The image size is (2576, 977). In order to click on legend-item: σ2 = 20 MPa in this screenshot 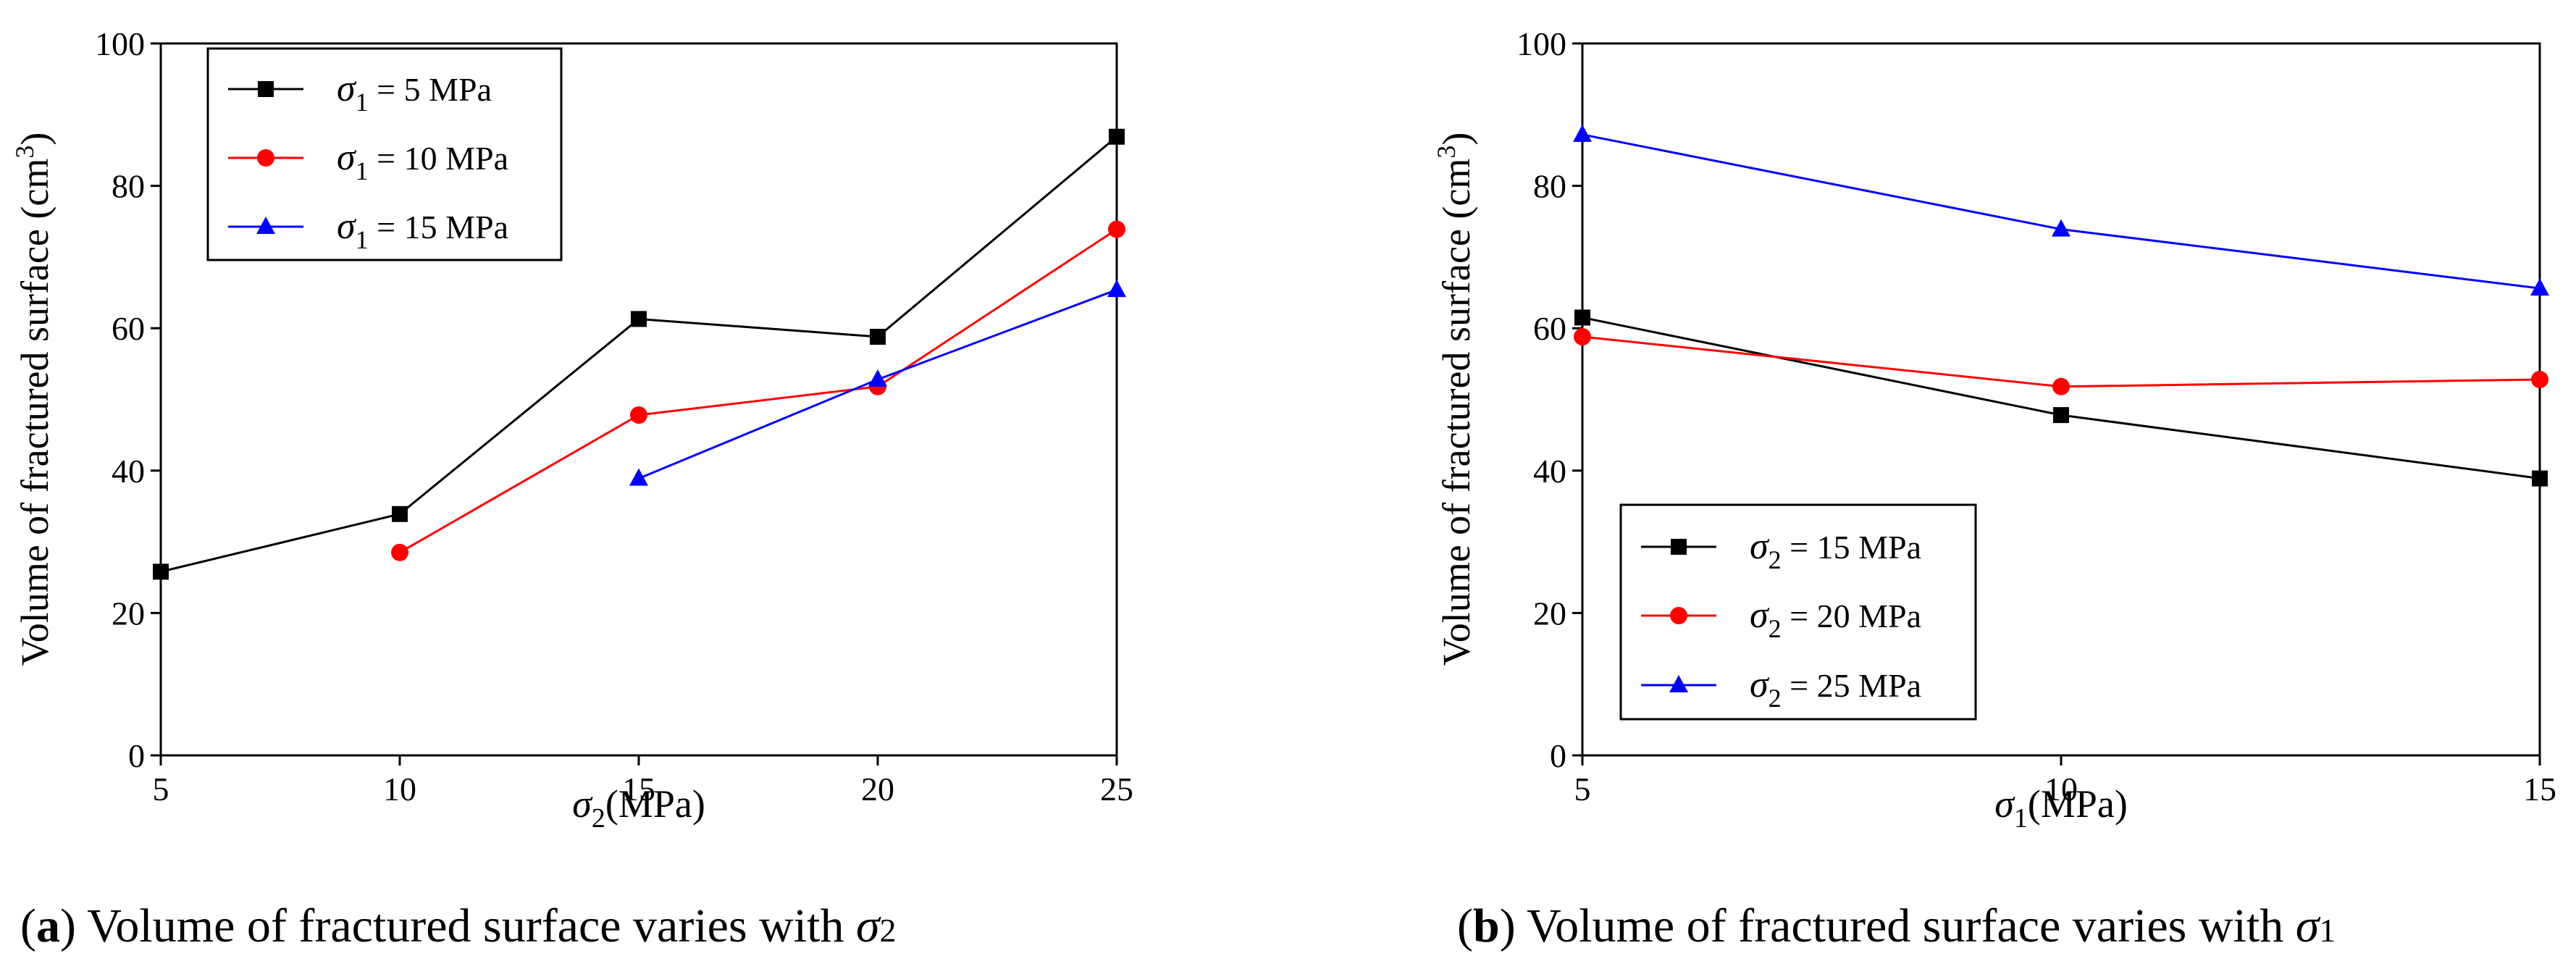, I will do `click(1781, 619)`.